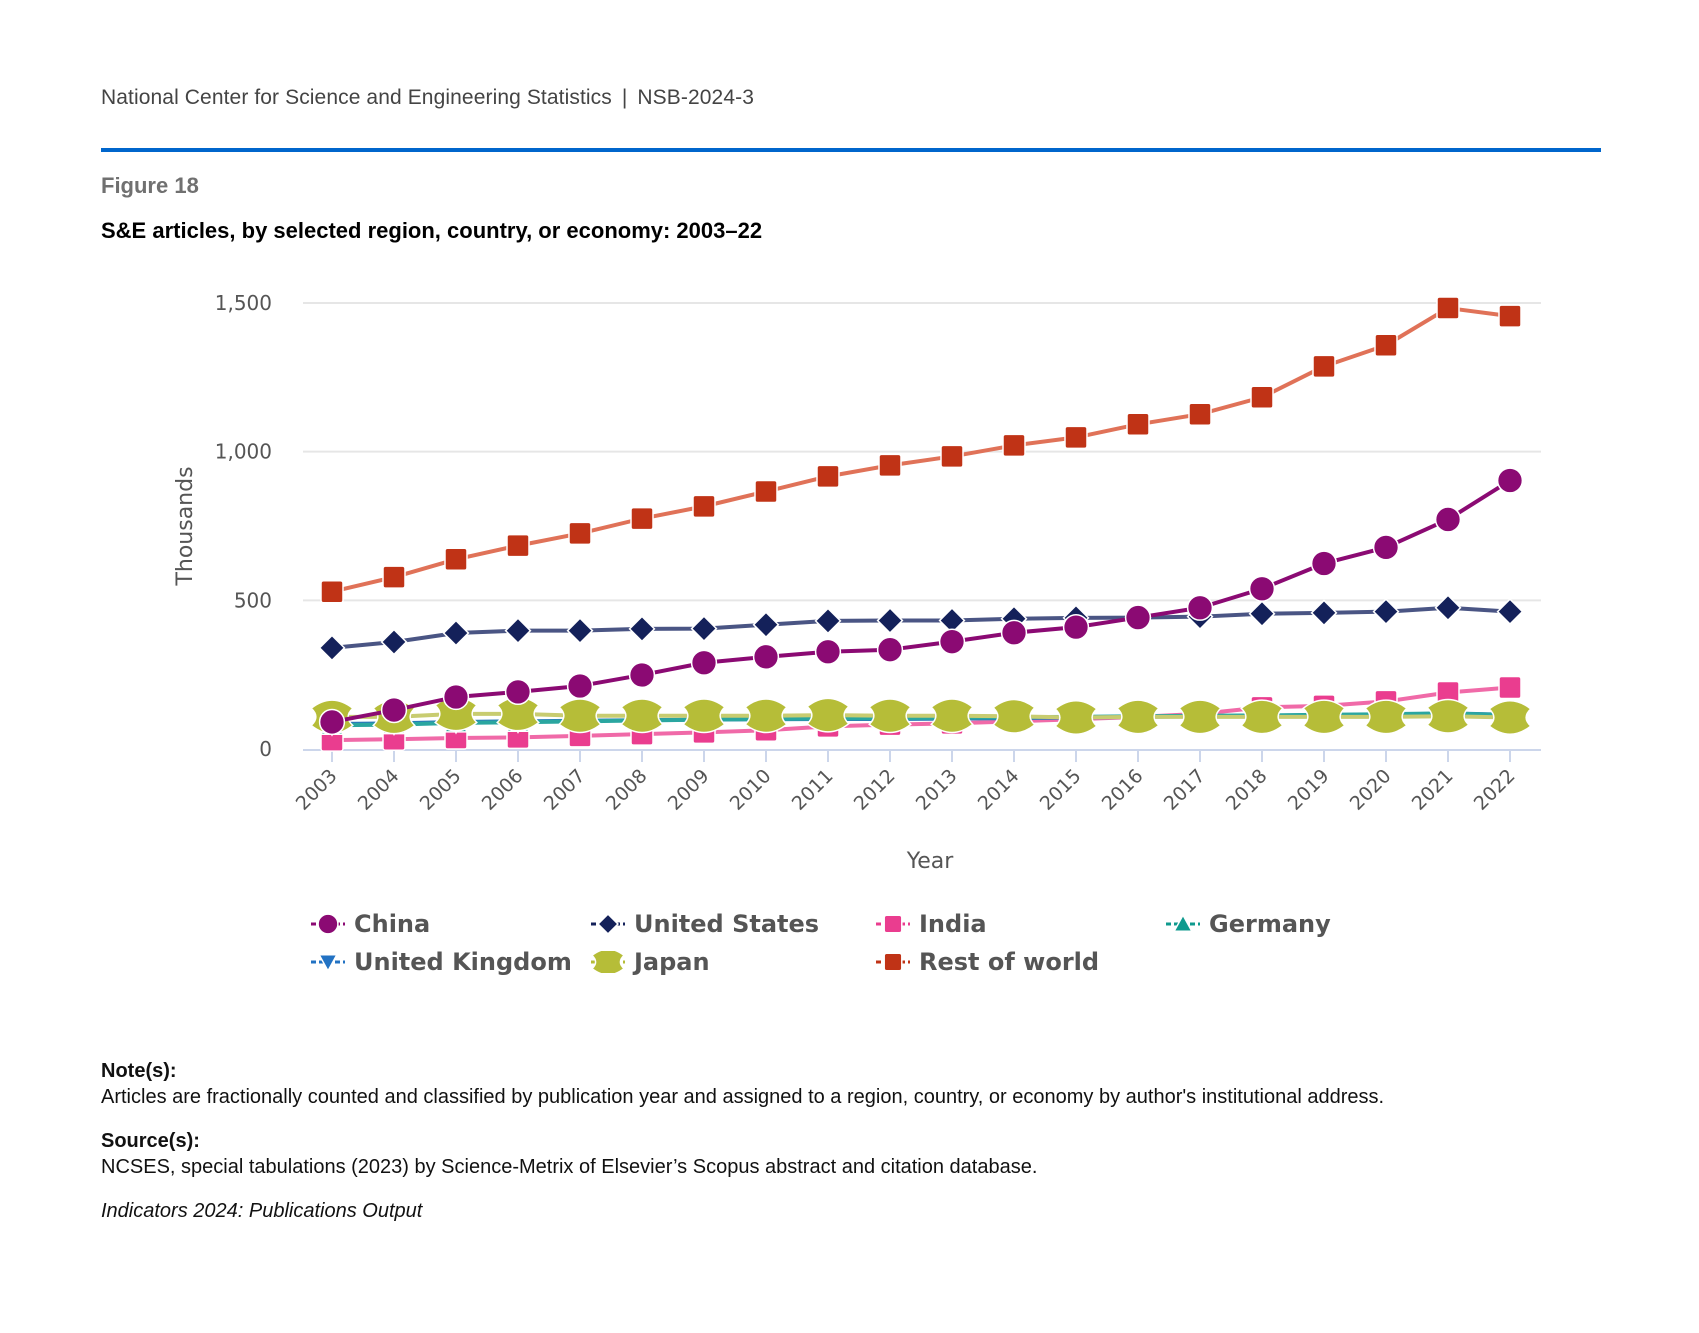  I want to click on x-tick-label: 2012, so click(875, 790).